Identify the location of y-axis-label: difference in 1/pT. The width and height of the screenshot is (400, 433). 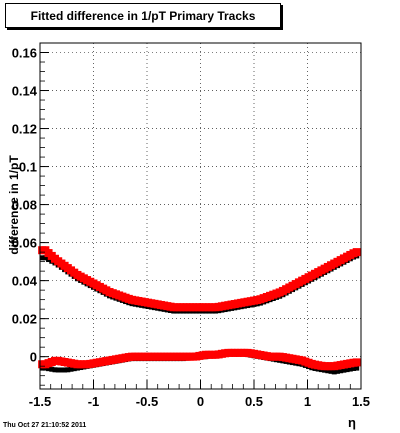
(14, 205).